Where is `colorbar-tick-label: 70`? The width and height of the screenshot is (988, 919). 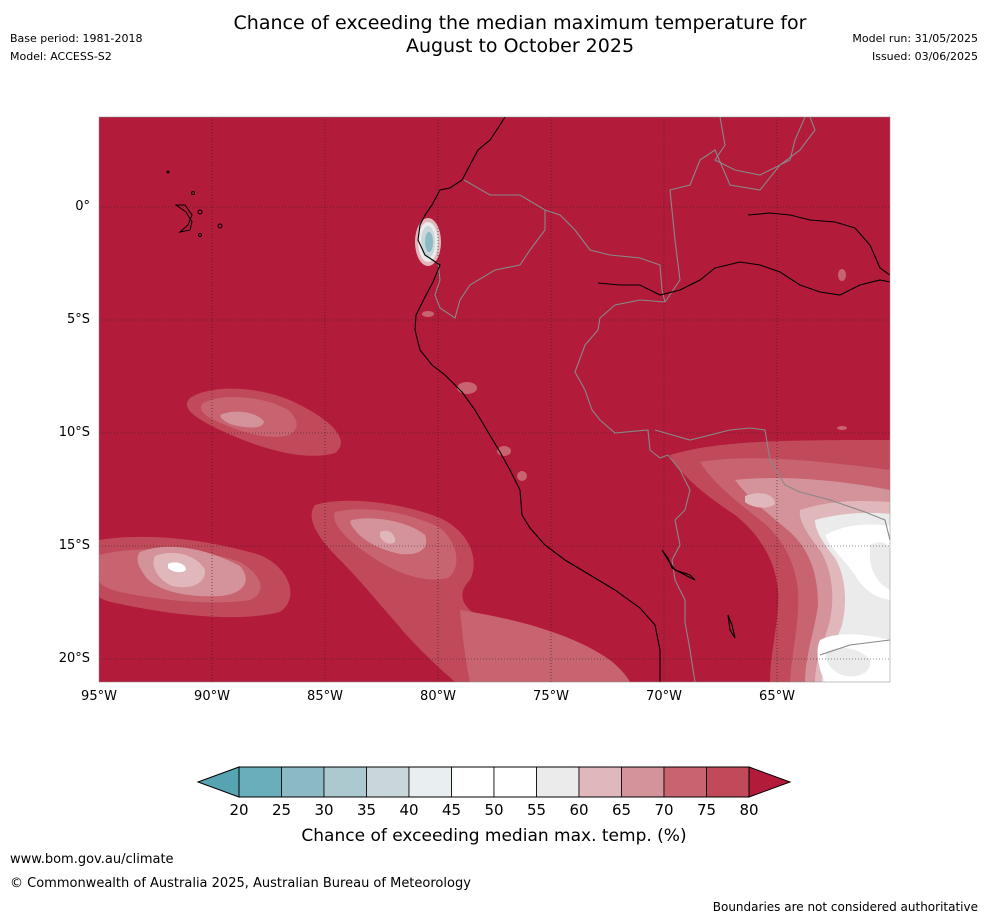 colorbar-tick-label: 70 is located at coordinates (664, 810).